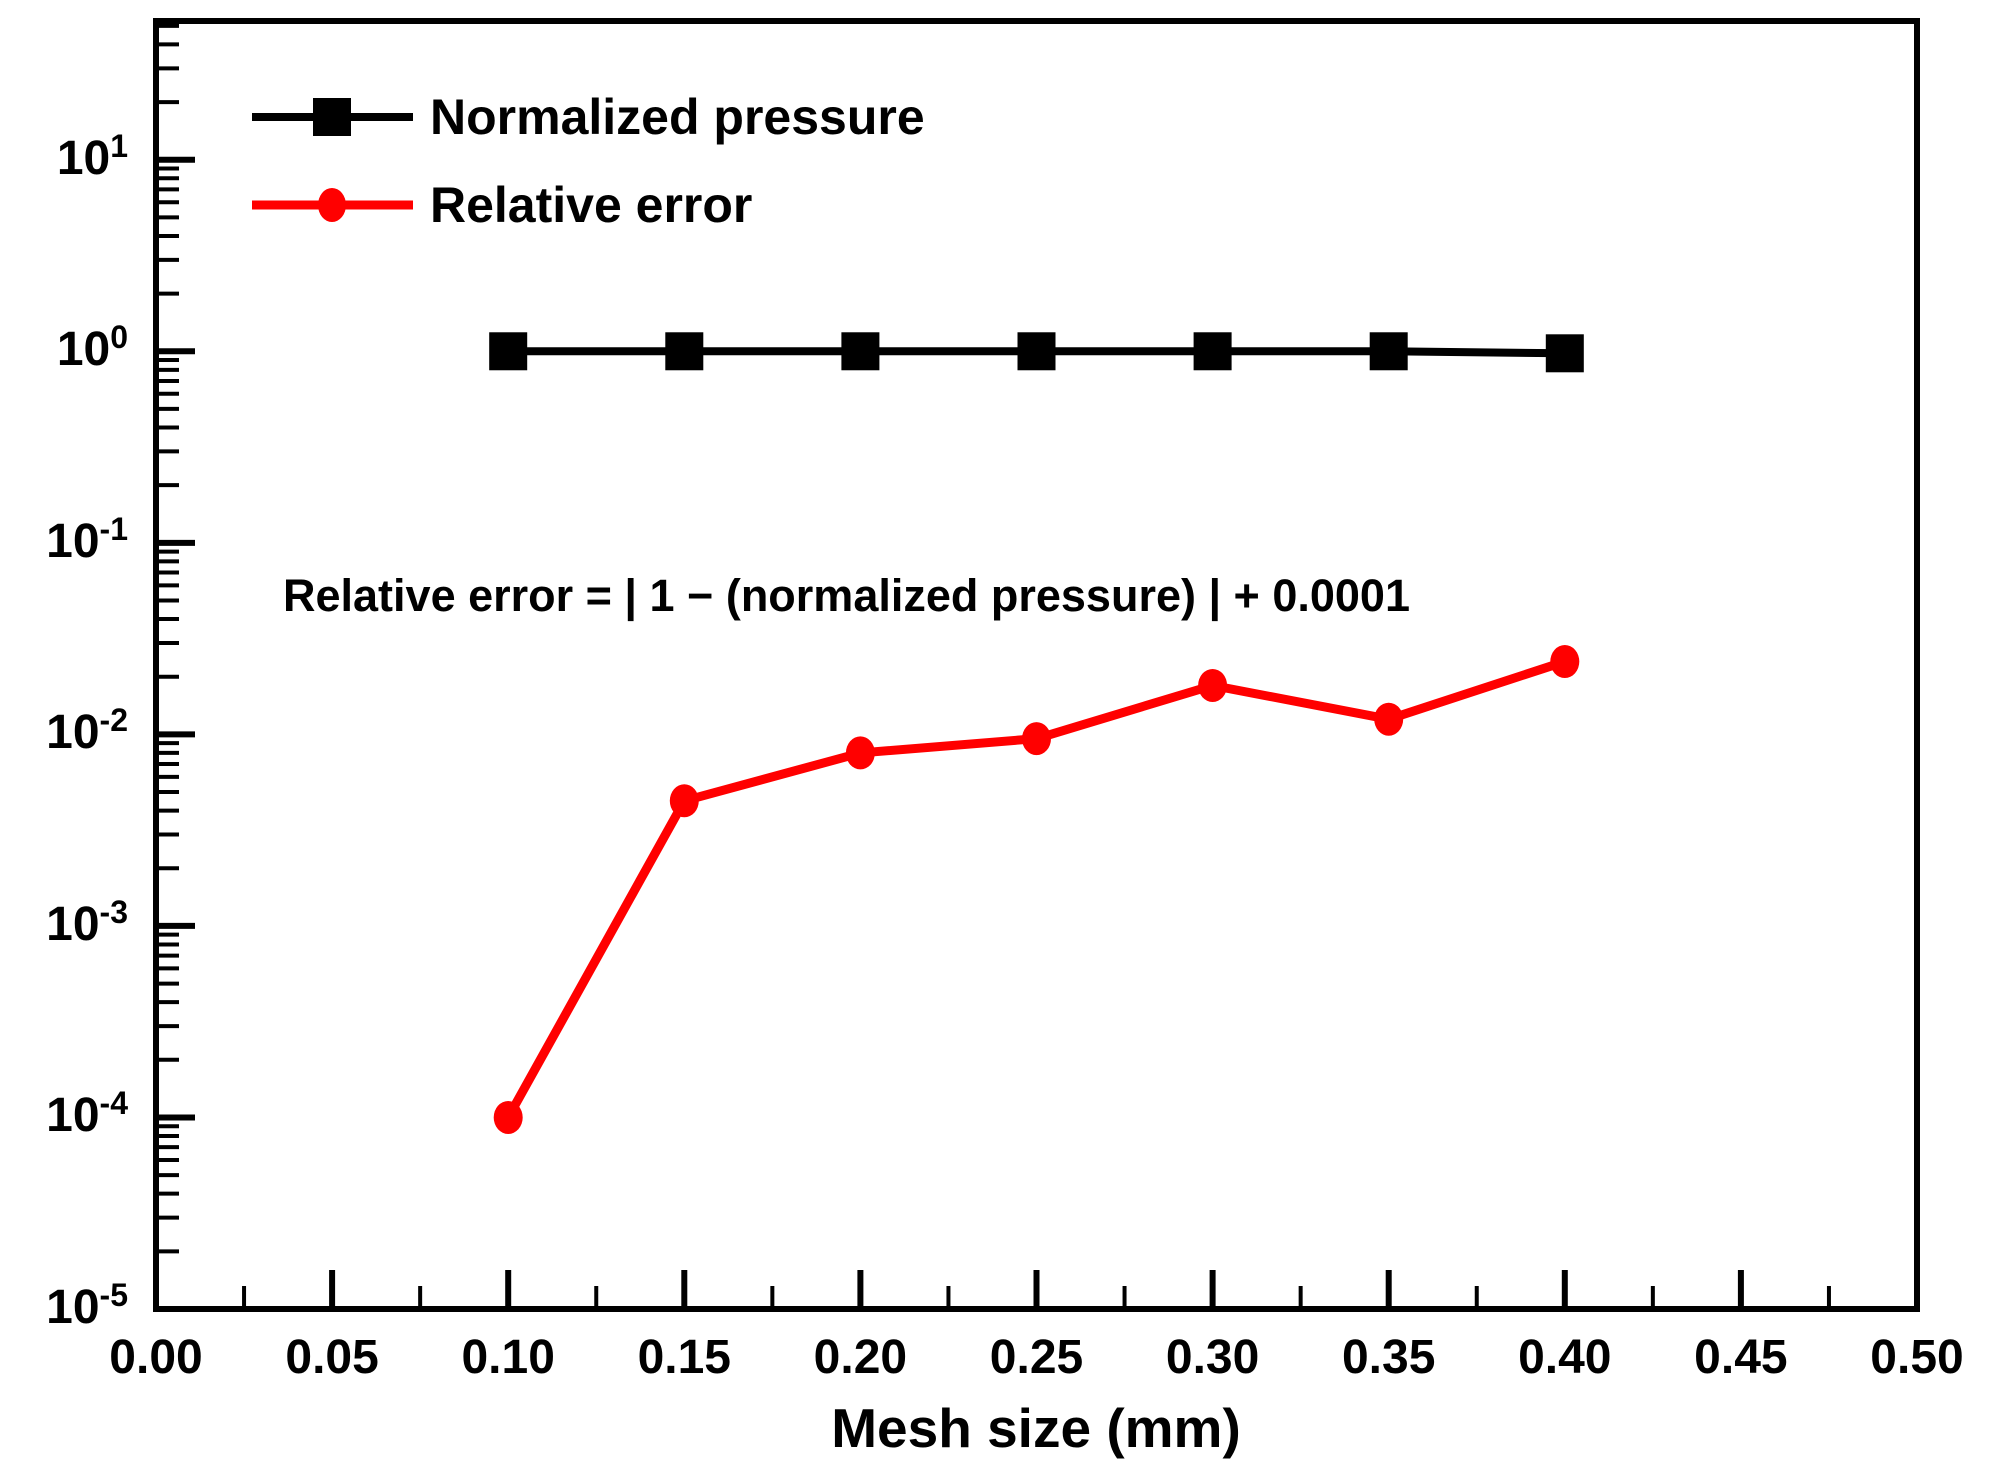 The height and width of the screenshot is (1475, 1998). I want to click on x-axis-title: Mesh size (mm), so click(1036, 1428).